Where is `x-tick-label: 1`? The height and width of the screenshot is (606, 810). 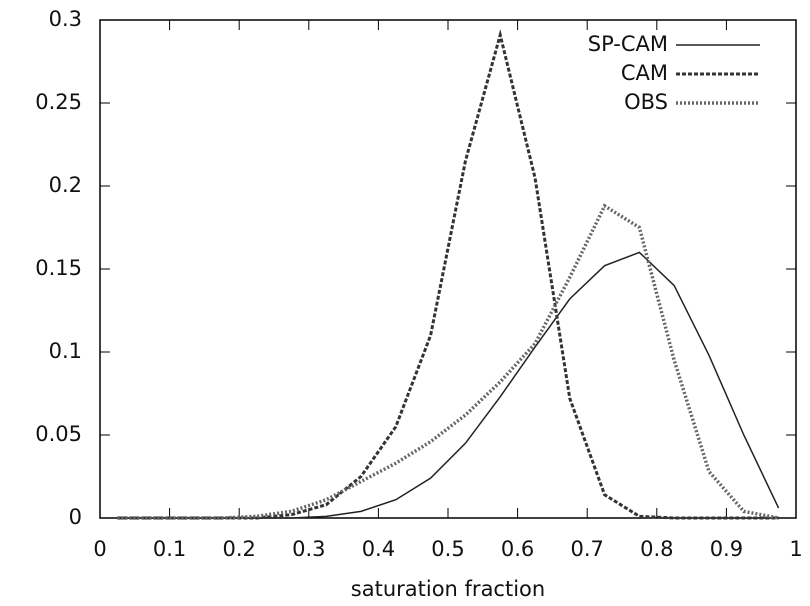 x-tick-label: 1 is located at coordinates (795, 549).